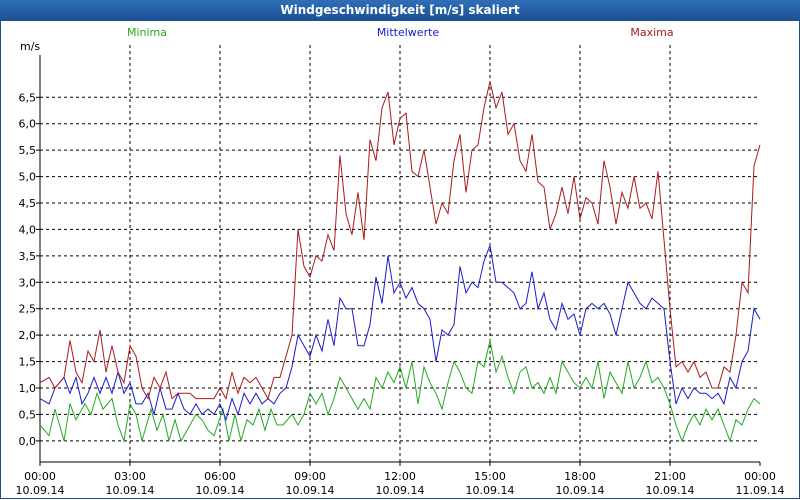 The width and height of the screenshot is (800, 500). What do you see at coordinates (28, 256) in the screenshot?
I see `y-tick-label: 3,5` at bounding box center [28, 256].